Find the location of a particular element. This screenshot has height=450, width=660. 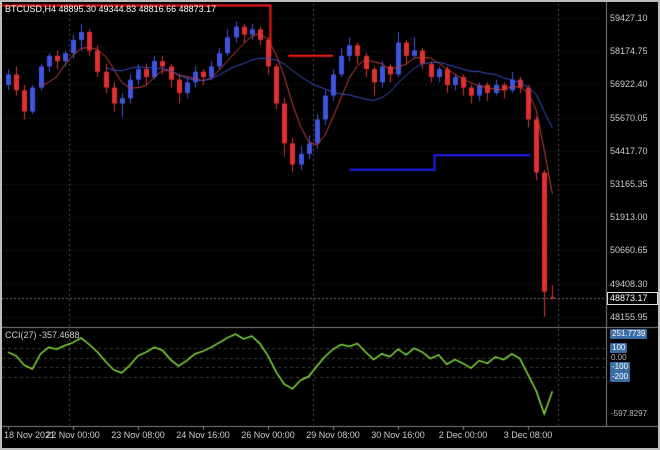

cci-indicator-label: CCI(27) -357.4688 is located at coordinates (42, 335).